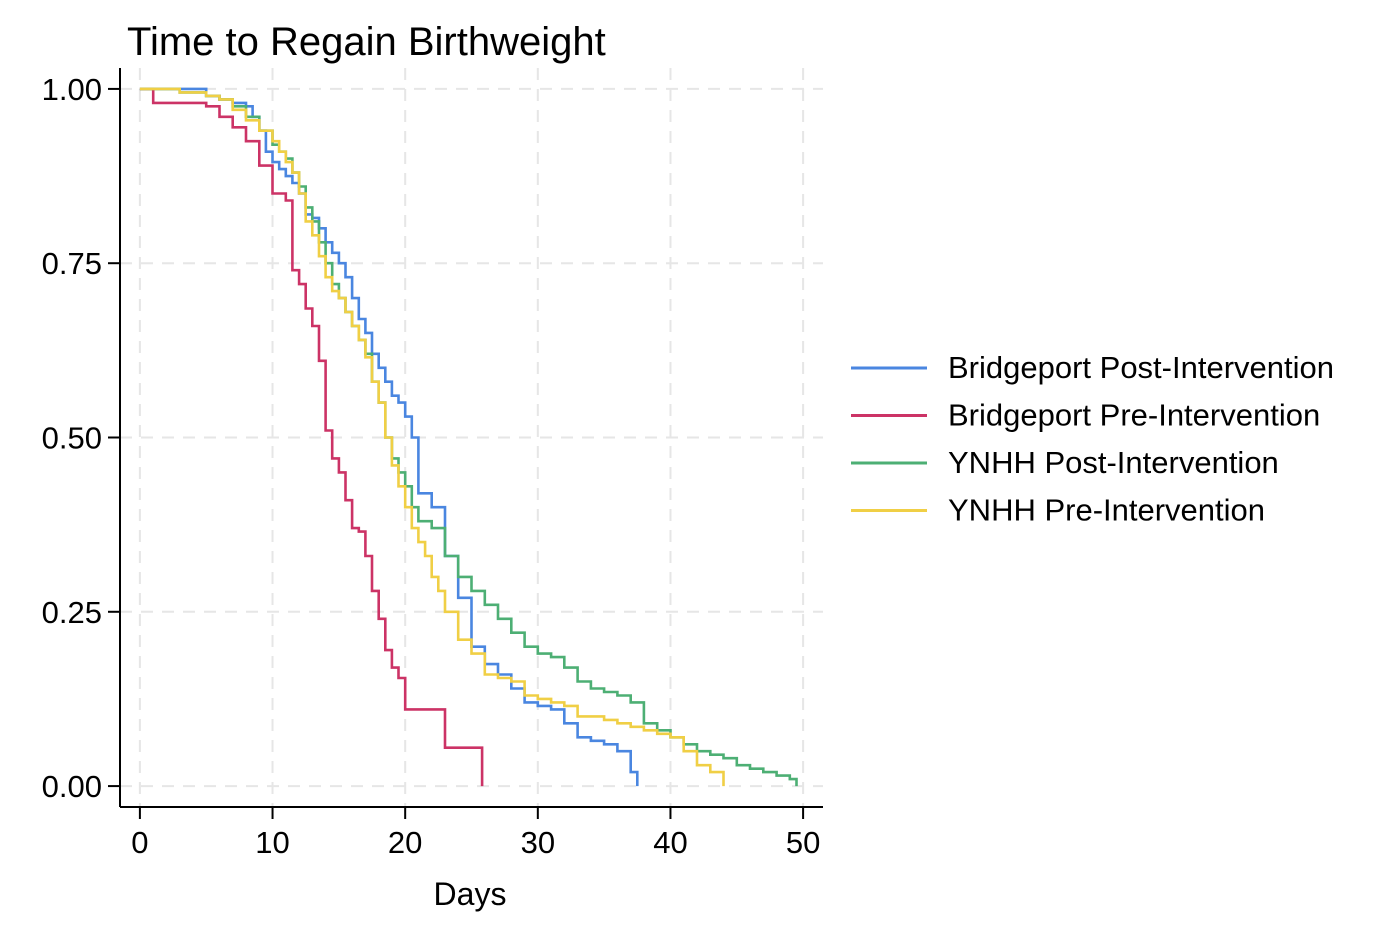  What do you see at coordinates (670, 842) in the screenshot?
I see `x-tick-label: 40` at bounding box center [670, 842].